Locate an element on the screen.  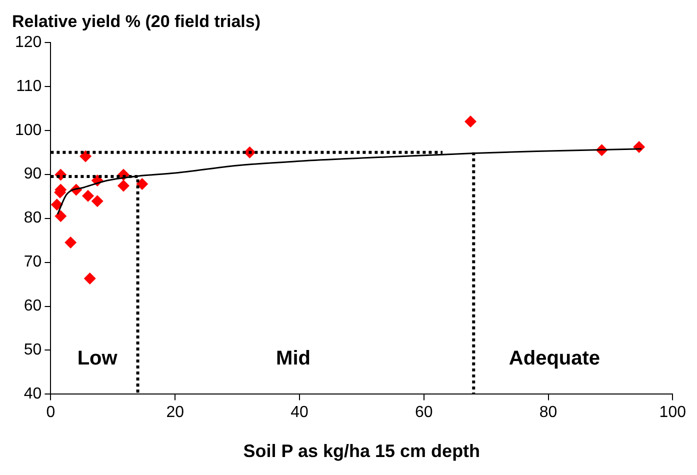
x-tick-label: 40 is located at coordinates (299, 413).